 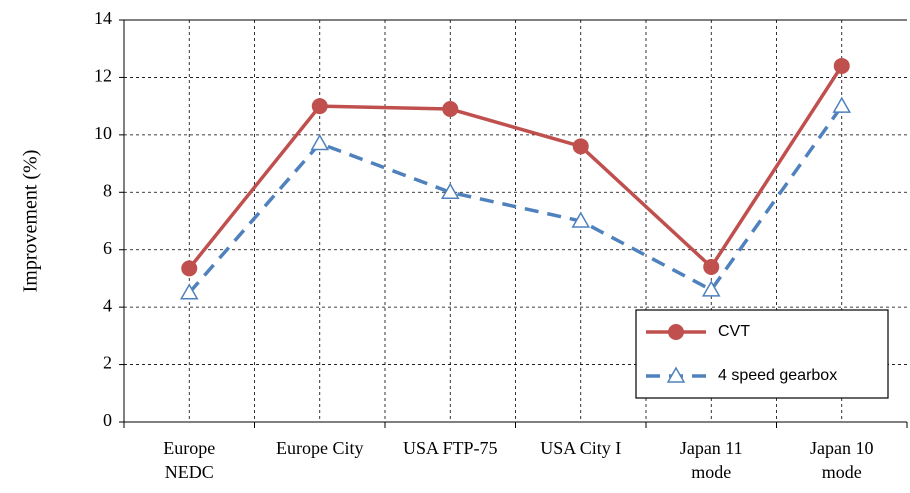 I want to click on legend-box, so click(x=762, y=354).